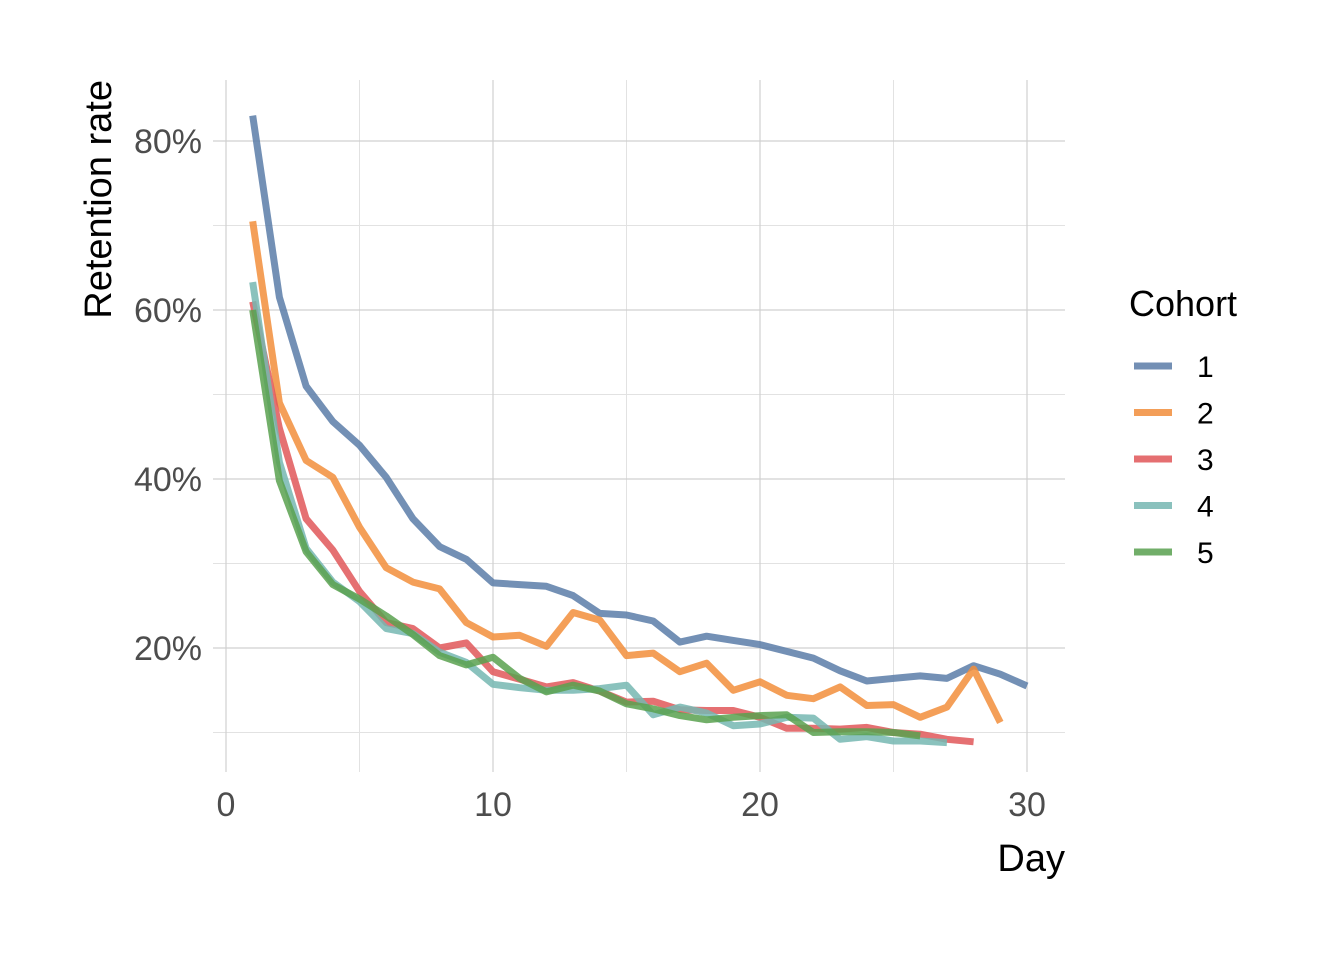 The height and width of the screenshot is (960, 1344). I want to click on x-tick-label: 10, so click(493, 805).